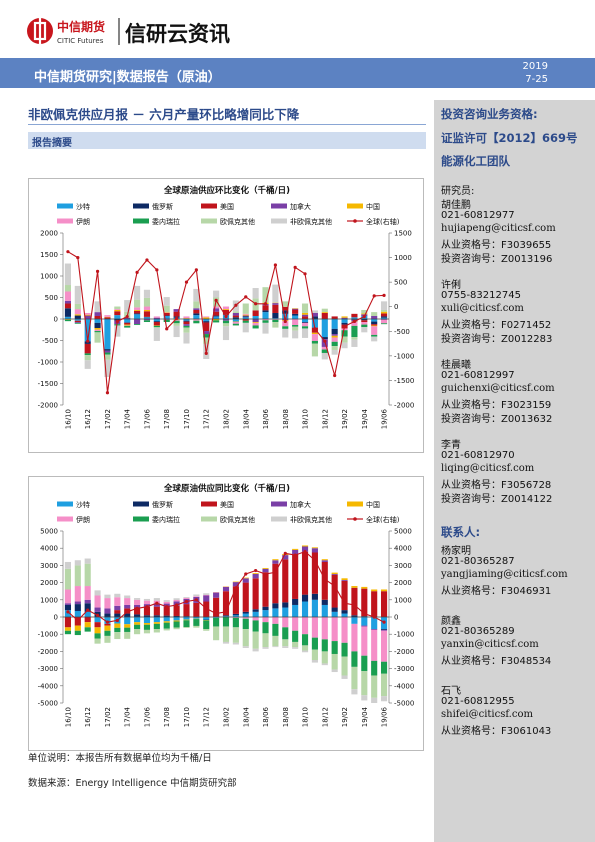  I want to click on contact-email: yanxin@citicsf.com, so click(490, 644).